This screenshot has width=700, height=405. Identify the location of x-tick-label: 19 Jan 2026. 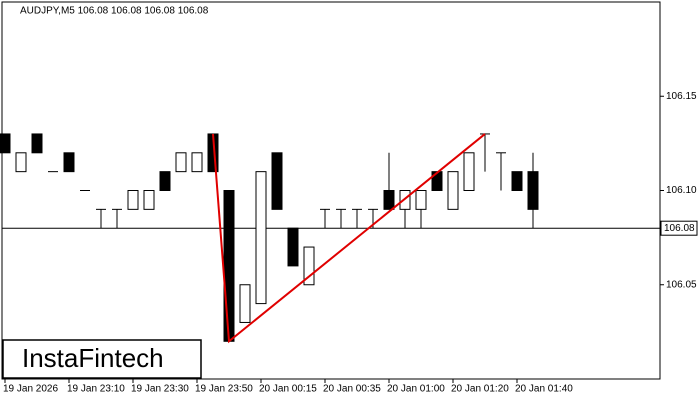
(30, 389).